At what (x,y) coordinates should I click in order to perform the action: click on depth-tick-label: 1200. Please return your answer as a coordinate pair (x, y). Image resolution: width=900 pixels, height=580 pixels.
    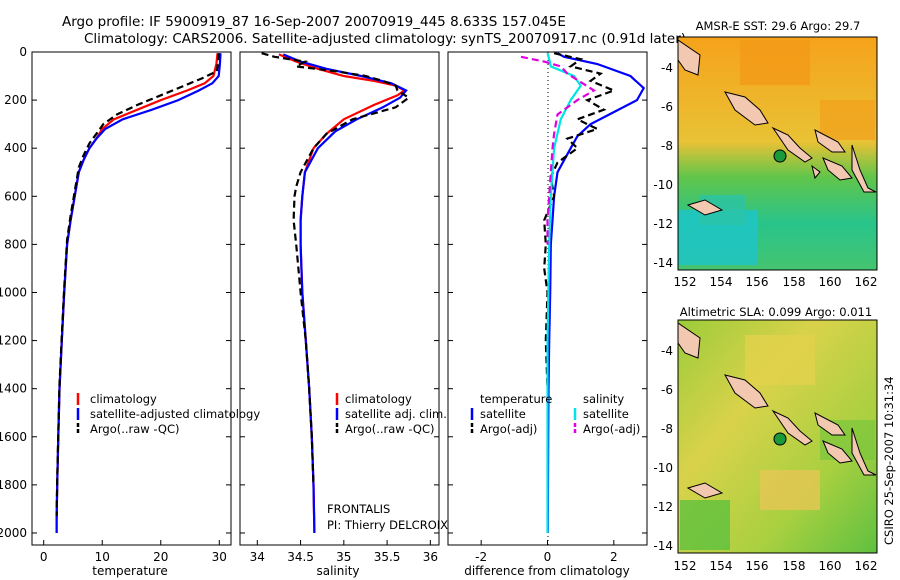
    Looking at the image, I should click on (13, 341).